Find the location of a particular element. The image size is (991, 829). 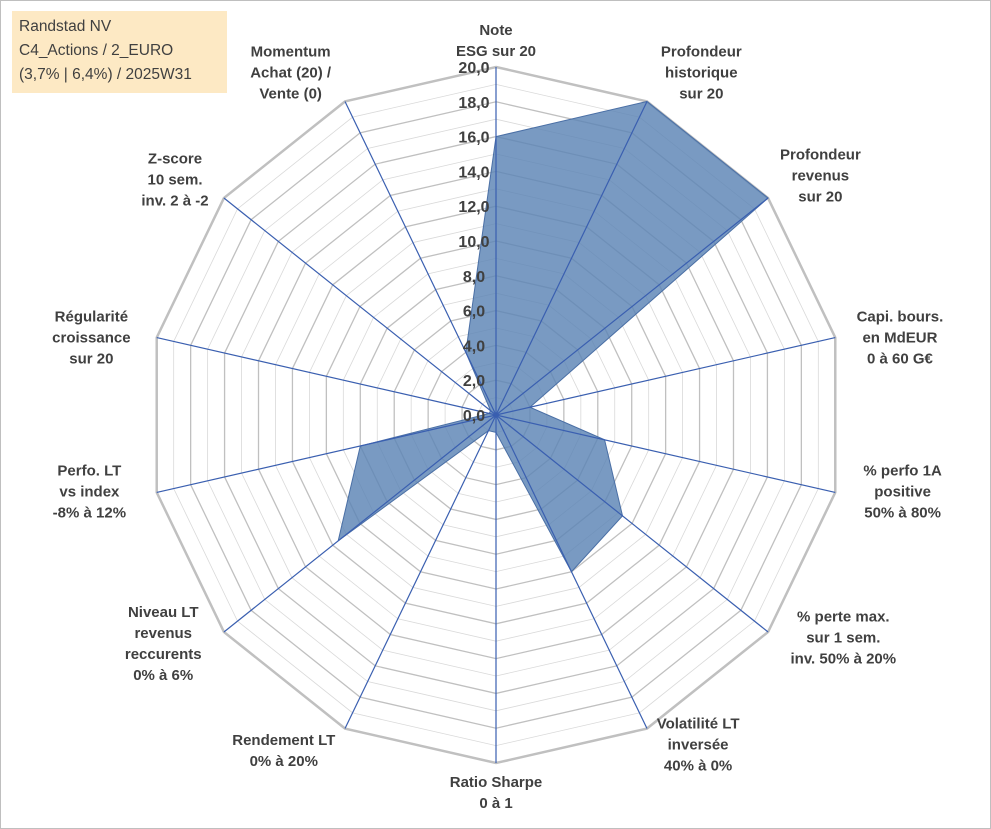

axis-label-line: Niveau LT is located at coordinates (163, 612).